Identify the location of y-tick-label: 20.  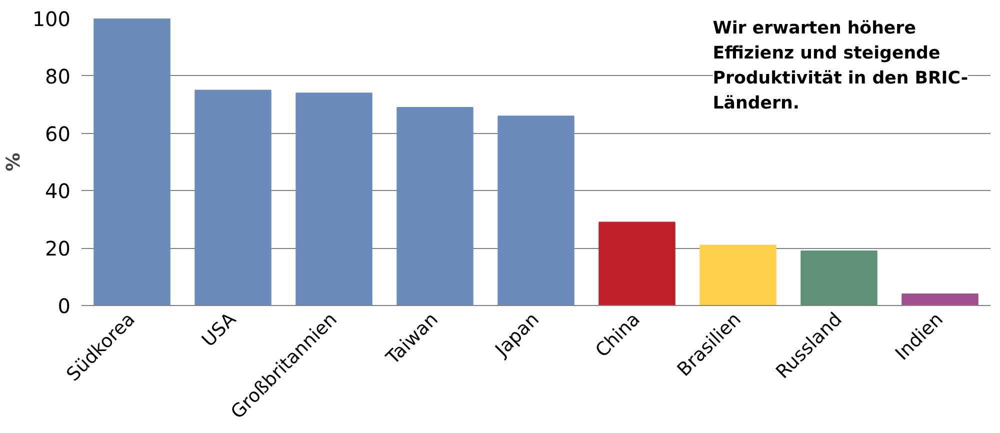
(58, 248).